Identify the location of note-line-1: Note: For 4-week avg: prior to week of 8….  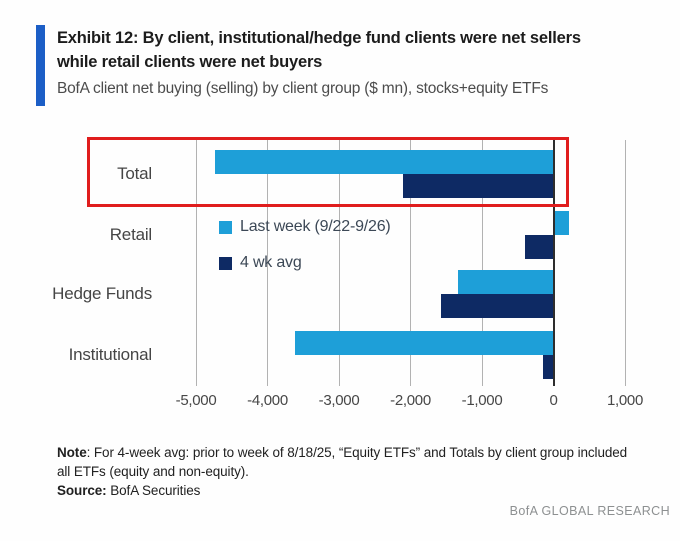
(347, 452).